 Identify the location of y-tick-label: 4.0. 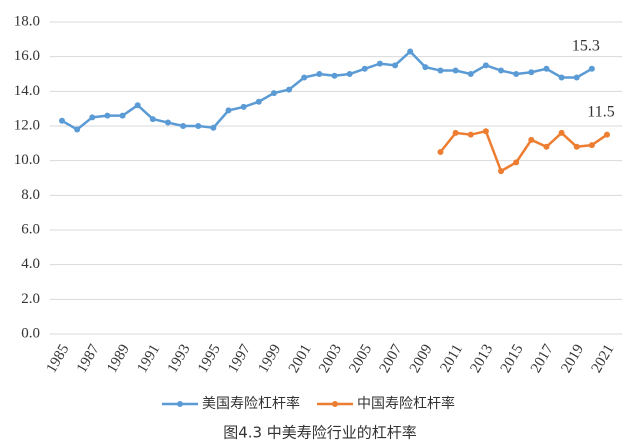
(30, 264).